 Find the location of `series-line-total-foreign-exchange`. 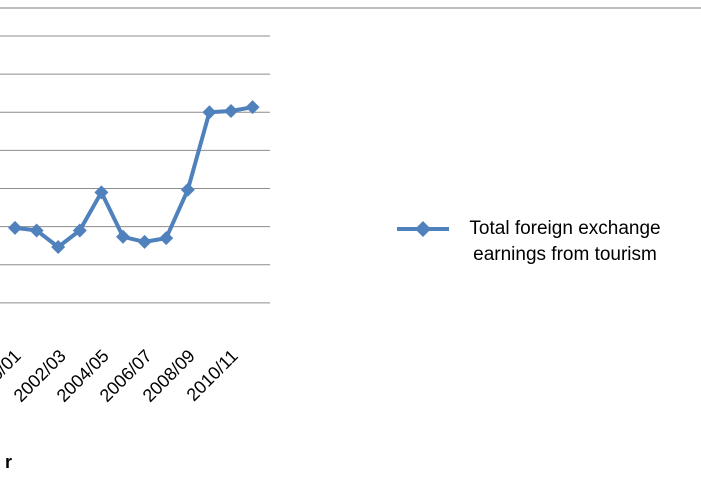

series-line-total-foreign-exchange is located at coordinates (133, 177).